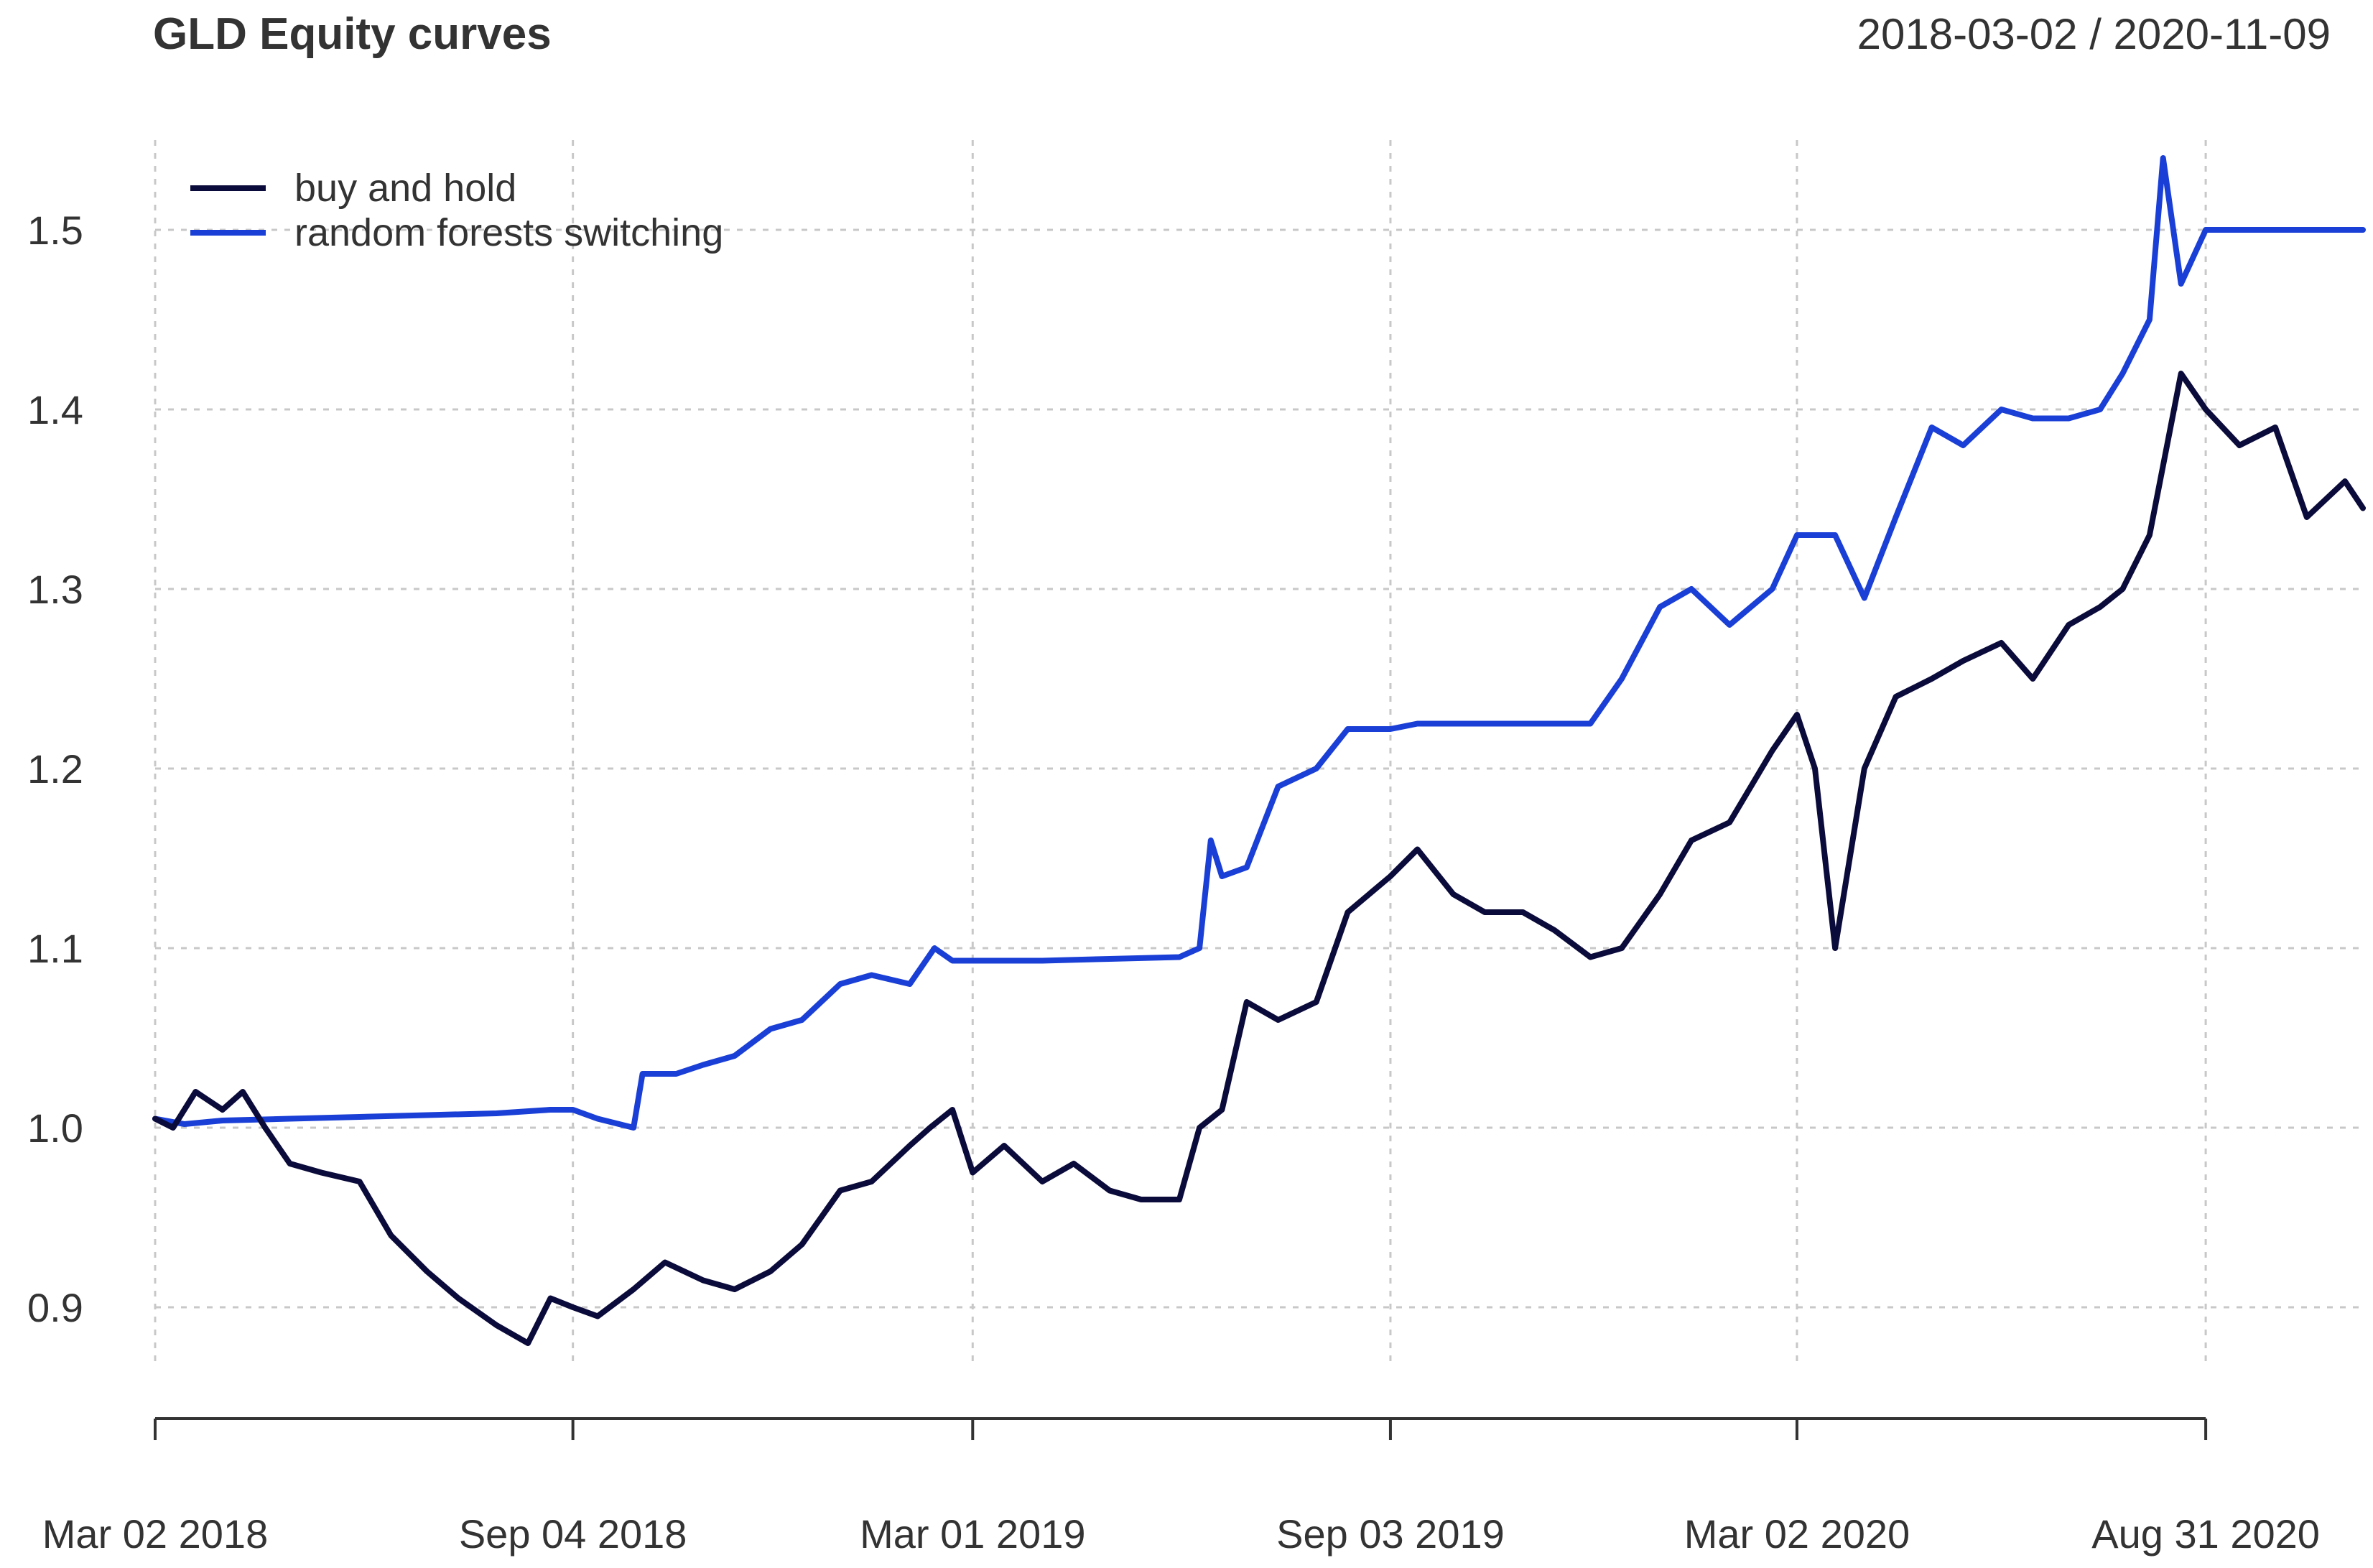 This screenshot has height=1568, width=2373. I want to click on legend-label: random forests switching, so click(508, 233).